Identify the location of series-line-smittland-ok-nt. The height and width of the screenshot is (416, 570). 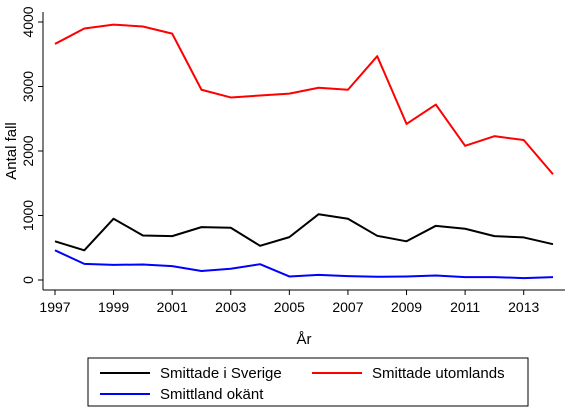
(304, 264).